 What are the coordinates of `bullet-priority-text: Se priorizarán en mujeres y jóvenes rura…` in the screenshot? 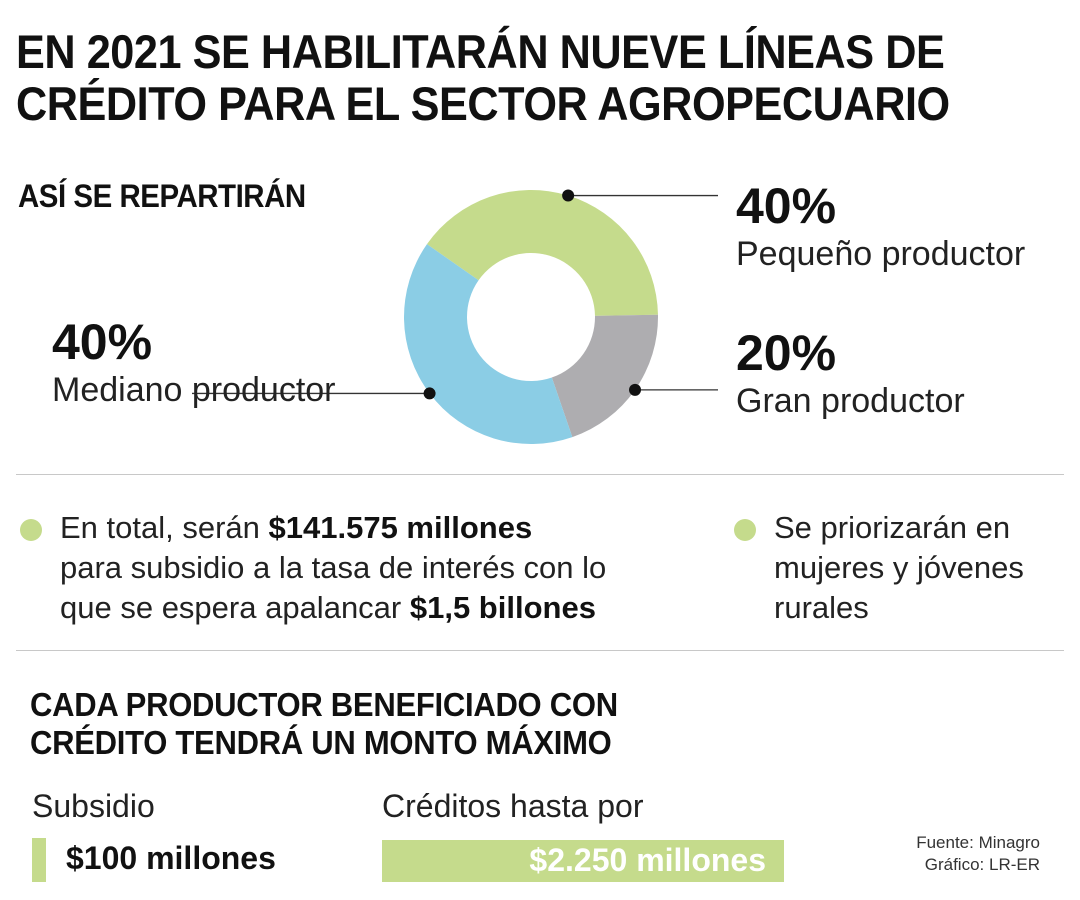 It's located at (899, 568).